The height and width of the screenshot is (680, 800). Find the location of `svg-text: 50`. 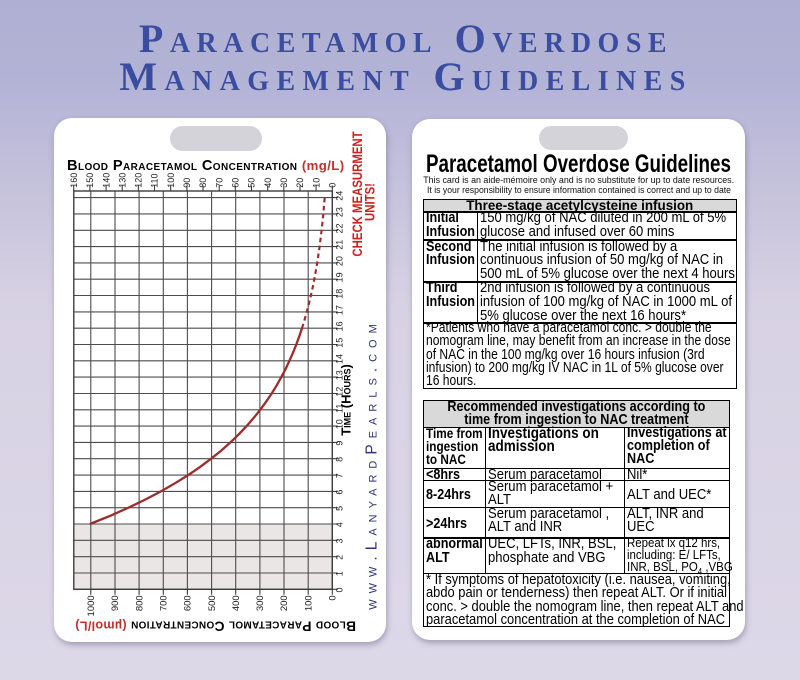

svg-text: 50 is located at coordinates (252, 183).